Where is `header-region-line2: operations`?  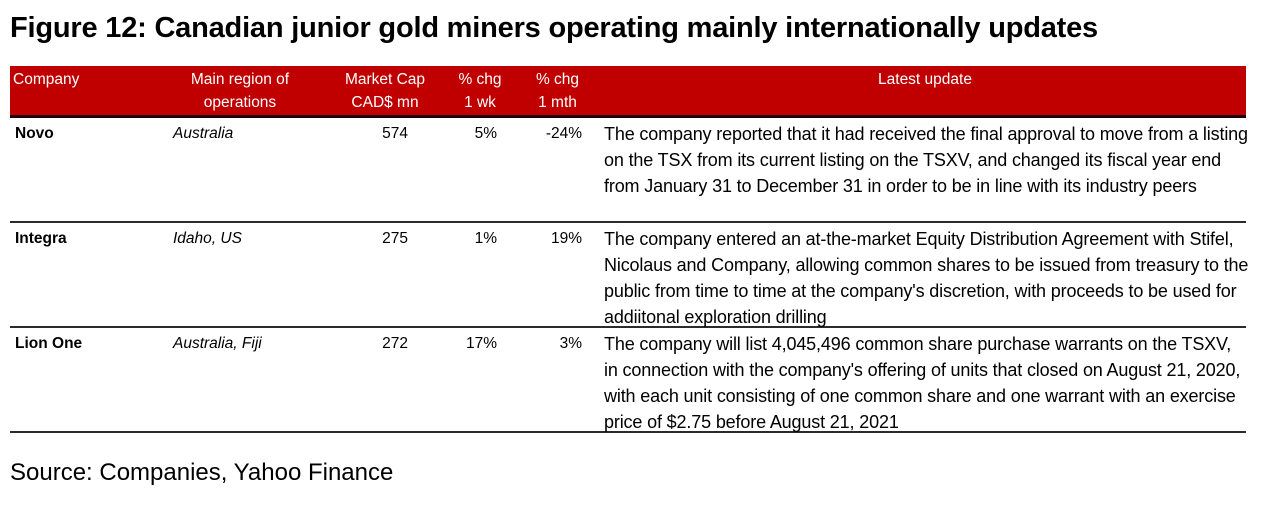
header-region-line2: operations is located at coordinates (240, 102).